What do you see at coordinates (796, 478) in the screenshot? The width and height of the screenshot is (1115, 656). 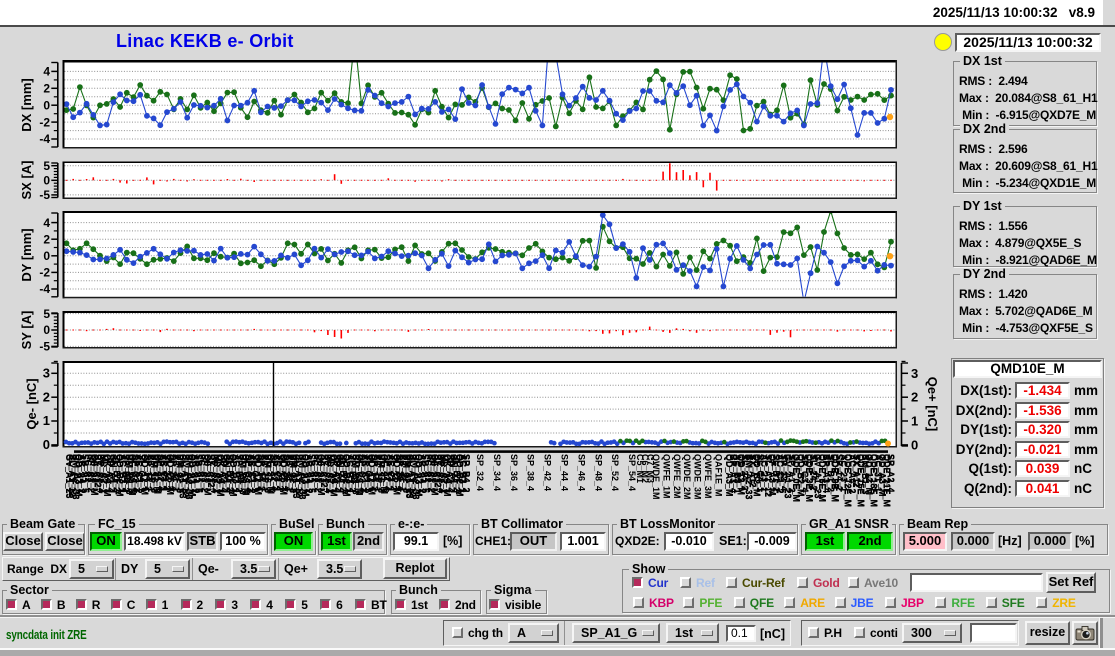 I see `svg-text: QDE_0E_M` at bounding box center [796, 478].